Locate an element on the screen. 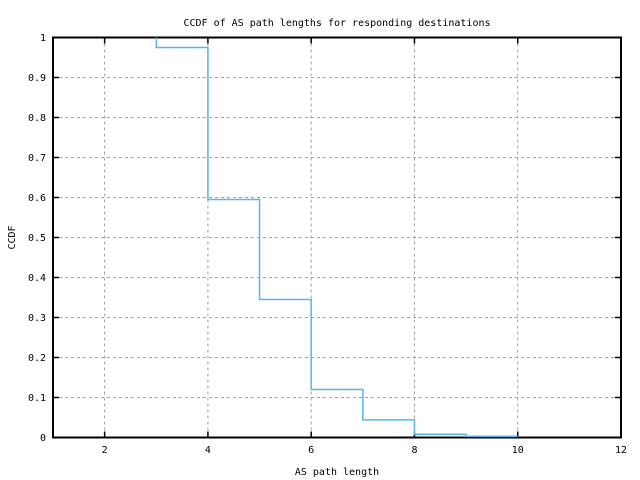  y-tick-label: 0.2 is located at coordinates (37, 358).